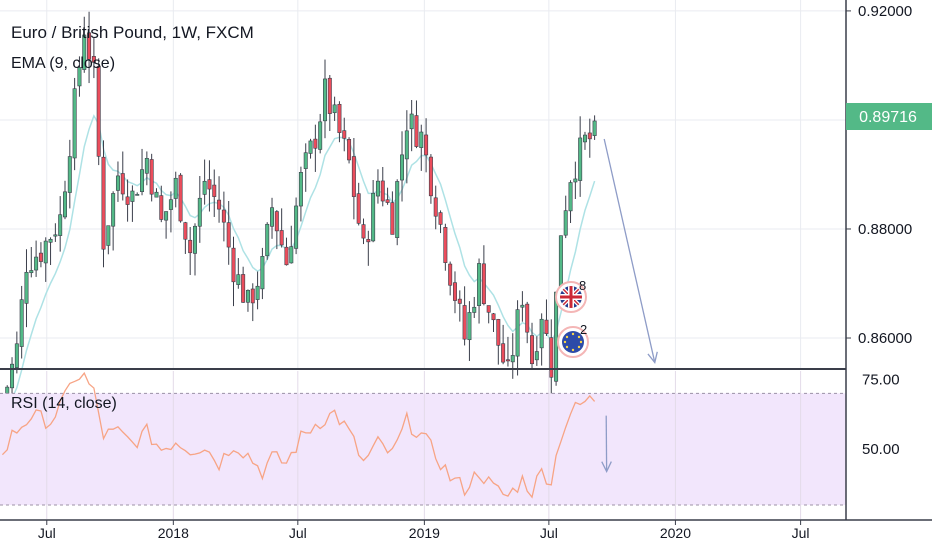  I want to click on rsi-tick-label: 50.00, so click(881, 449).